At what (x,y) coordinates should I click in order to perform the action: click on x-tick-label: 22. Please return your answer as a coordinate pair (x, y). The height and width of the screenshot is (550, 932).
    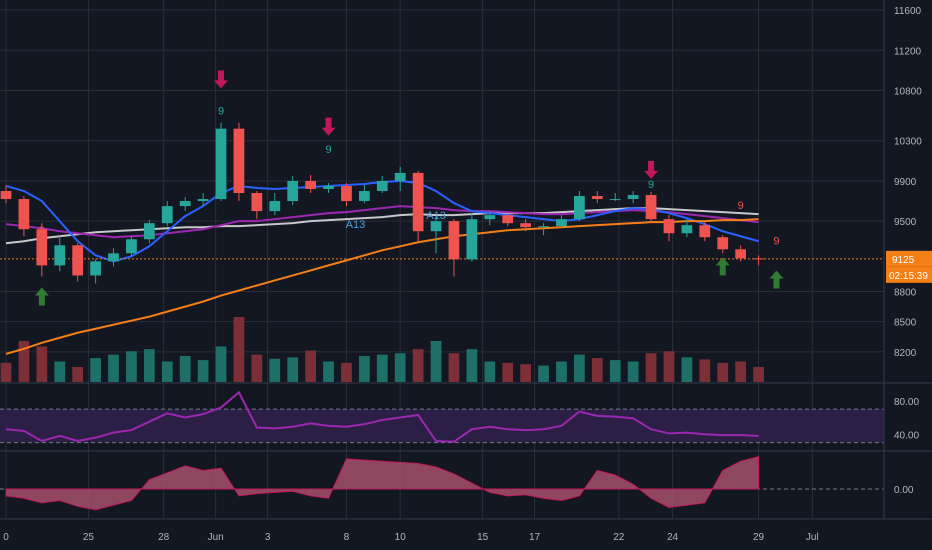
    Looking at the image, I should click on (619, 537).